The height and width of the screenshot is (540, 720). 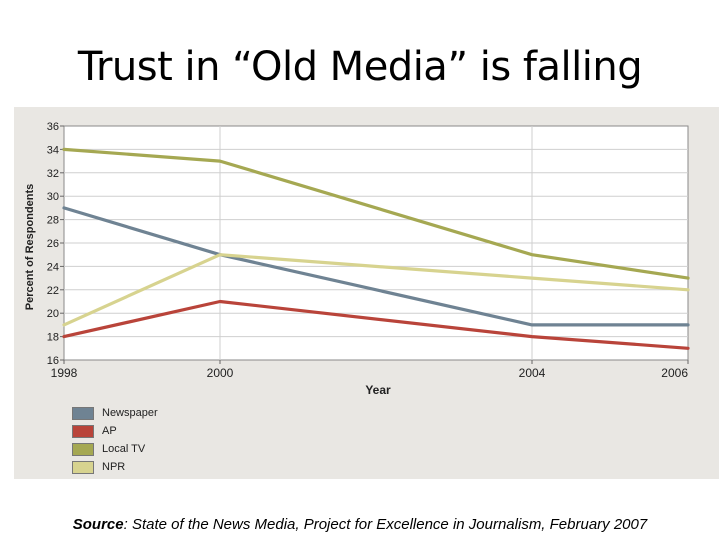 What do you see at coordinates (30, 247) in the screenshot?
I see `y-axis-label: Percent of Respondents` at bounding box center [30, 247].